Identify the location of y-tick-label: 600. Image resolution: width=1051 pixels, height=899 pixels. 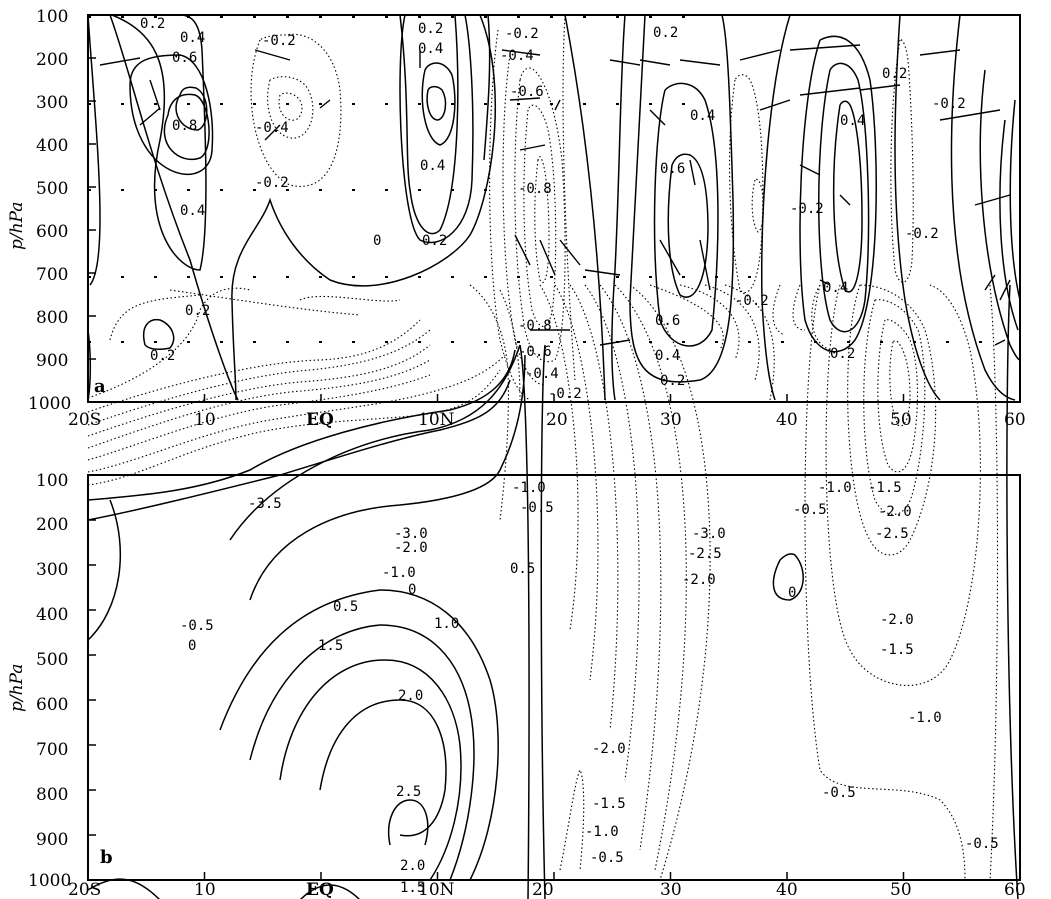
(52, 705).